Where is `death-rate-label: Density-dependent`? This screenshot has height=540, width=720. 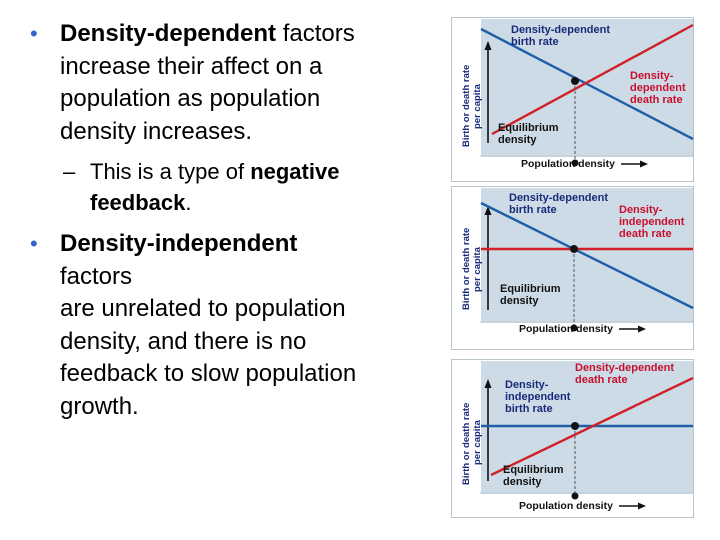
death-rate-label: Density-dependent is located at coordinates (624, 368).